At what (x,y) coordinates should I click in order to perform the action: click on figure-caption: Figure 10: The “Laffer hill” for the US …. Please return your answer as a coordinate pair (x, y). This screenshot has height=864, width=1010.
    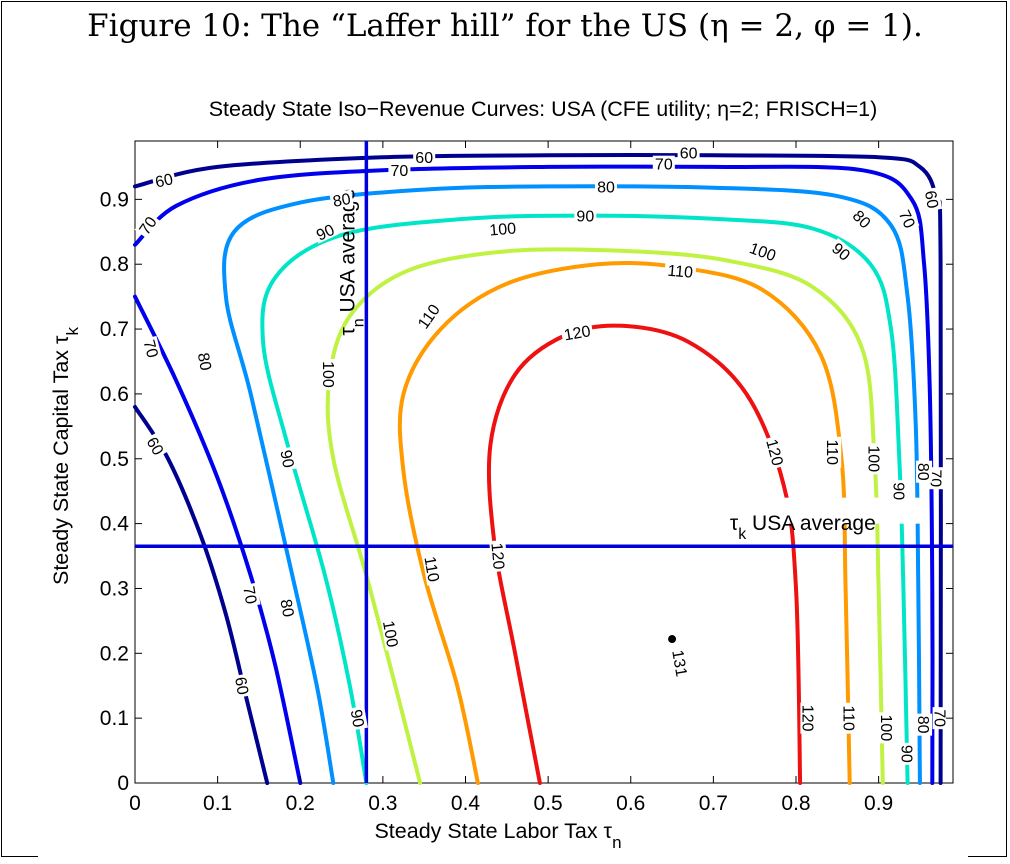
    Looking at the image, I should click on (505, 26).